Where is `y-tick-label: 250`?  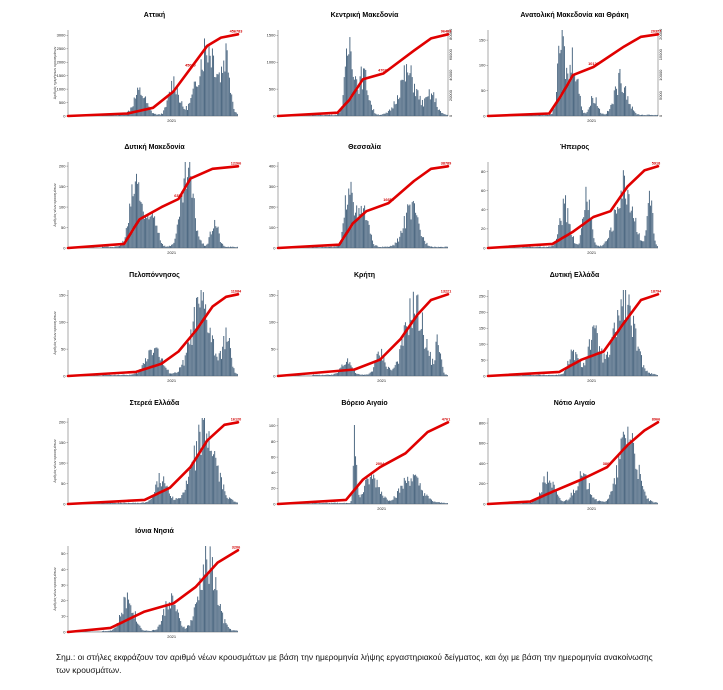 y-tick-label: 250 is located at coordinates (482, 296).